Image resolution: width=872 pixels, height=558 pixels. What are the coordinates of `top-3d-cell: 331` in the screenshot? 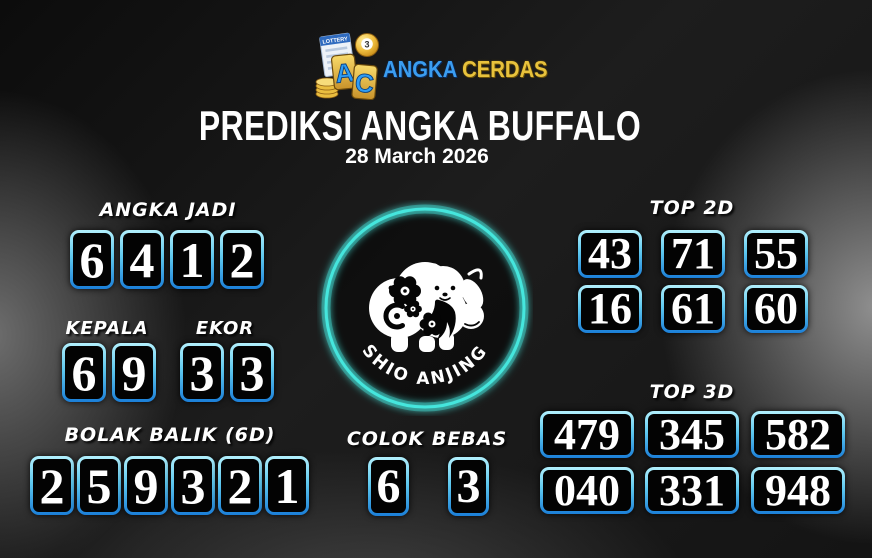 It's located at (692, 490).